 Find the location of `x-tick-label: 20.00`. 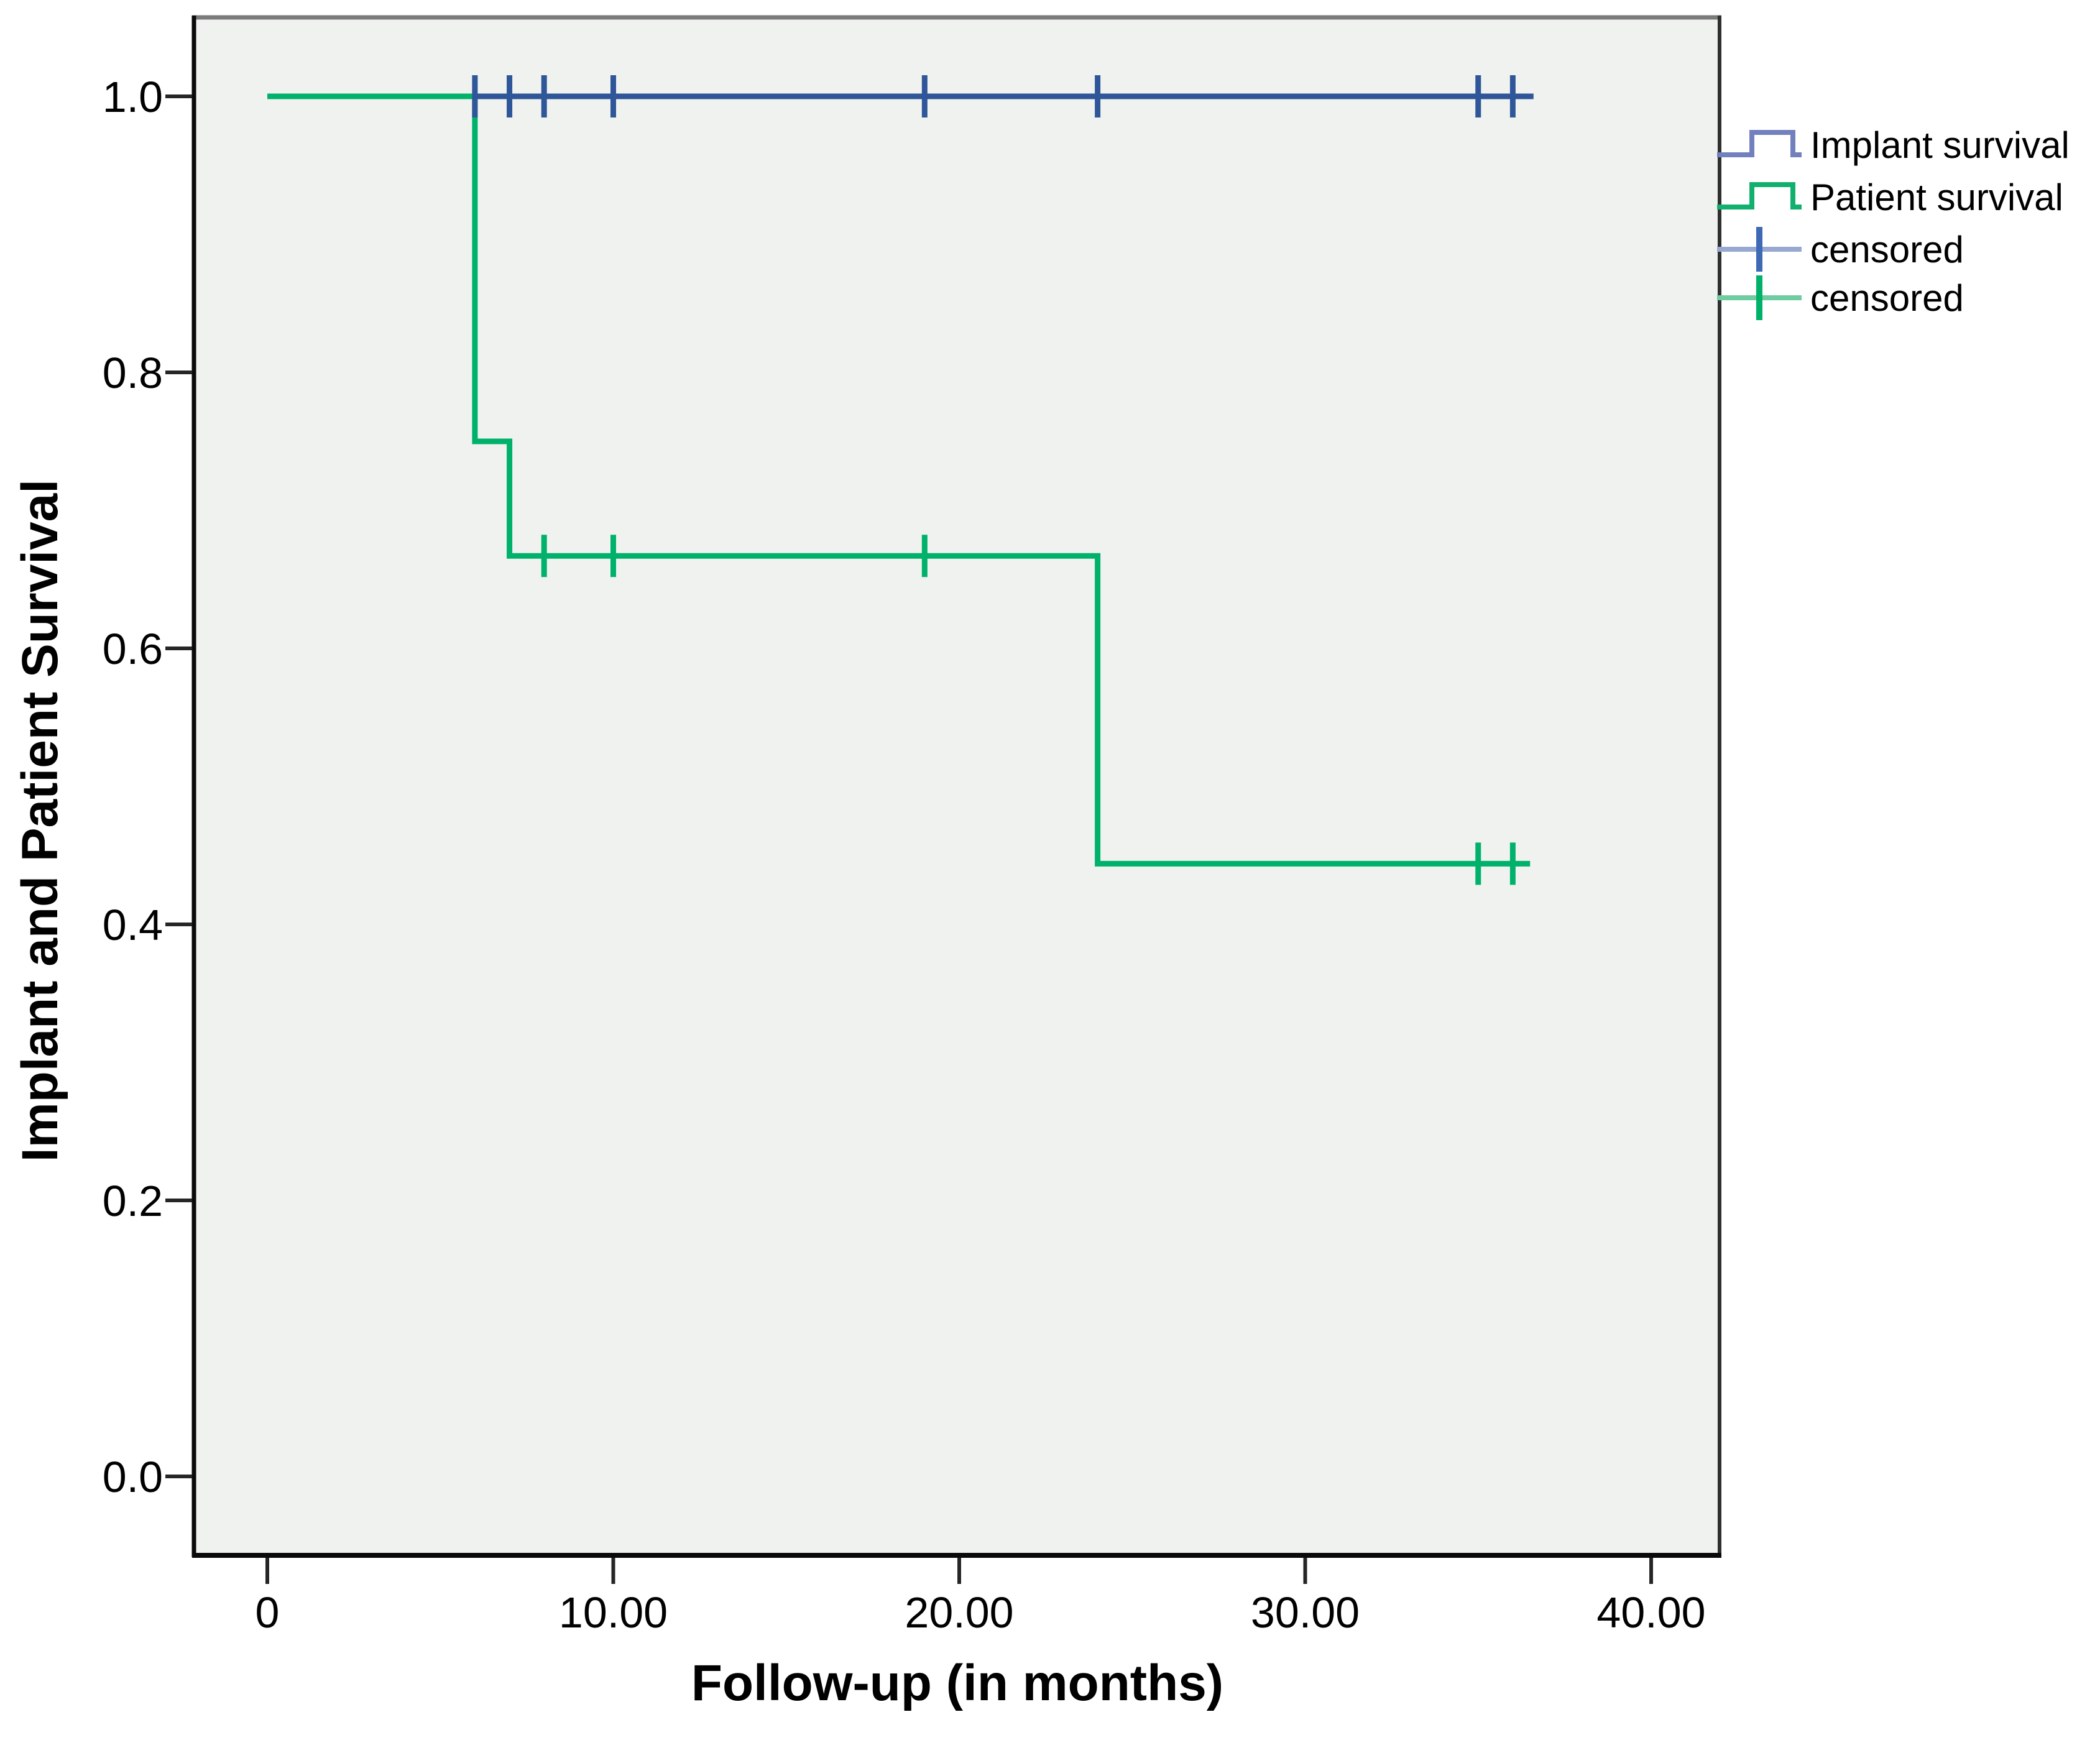

x-tick-label: 20.00 is located at coordinates (959, 1612).